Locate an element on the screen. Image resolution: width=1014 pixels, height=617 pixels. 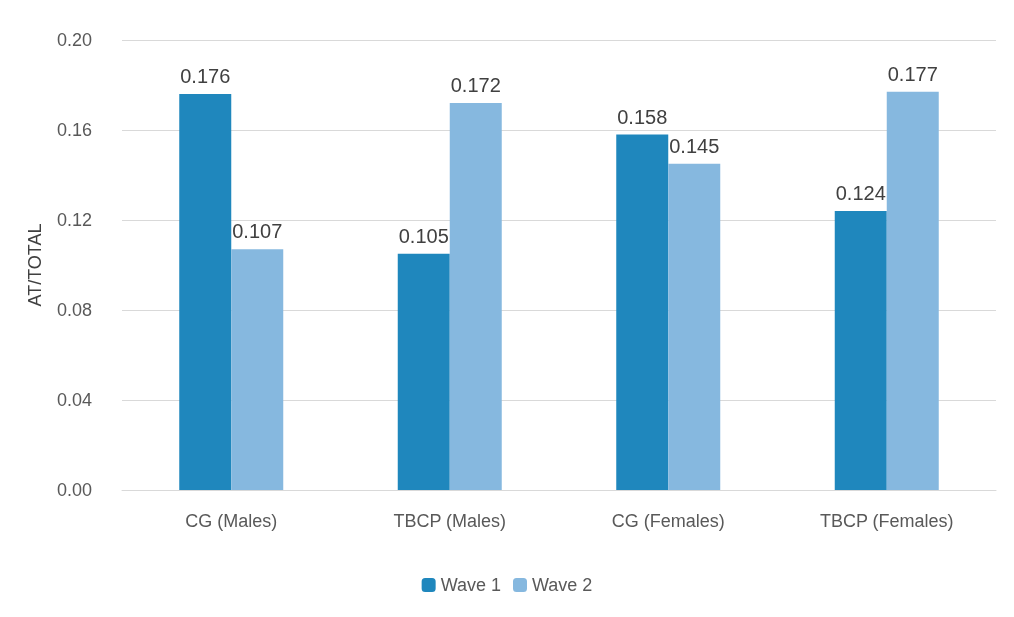
y-tick-label: 0.12 is located at coordinates (74, 220).